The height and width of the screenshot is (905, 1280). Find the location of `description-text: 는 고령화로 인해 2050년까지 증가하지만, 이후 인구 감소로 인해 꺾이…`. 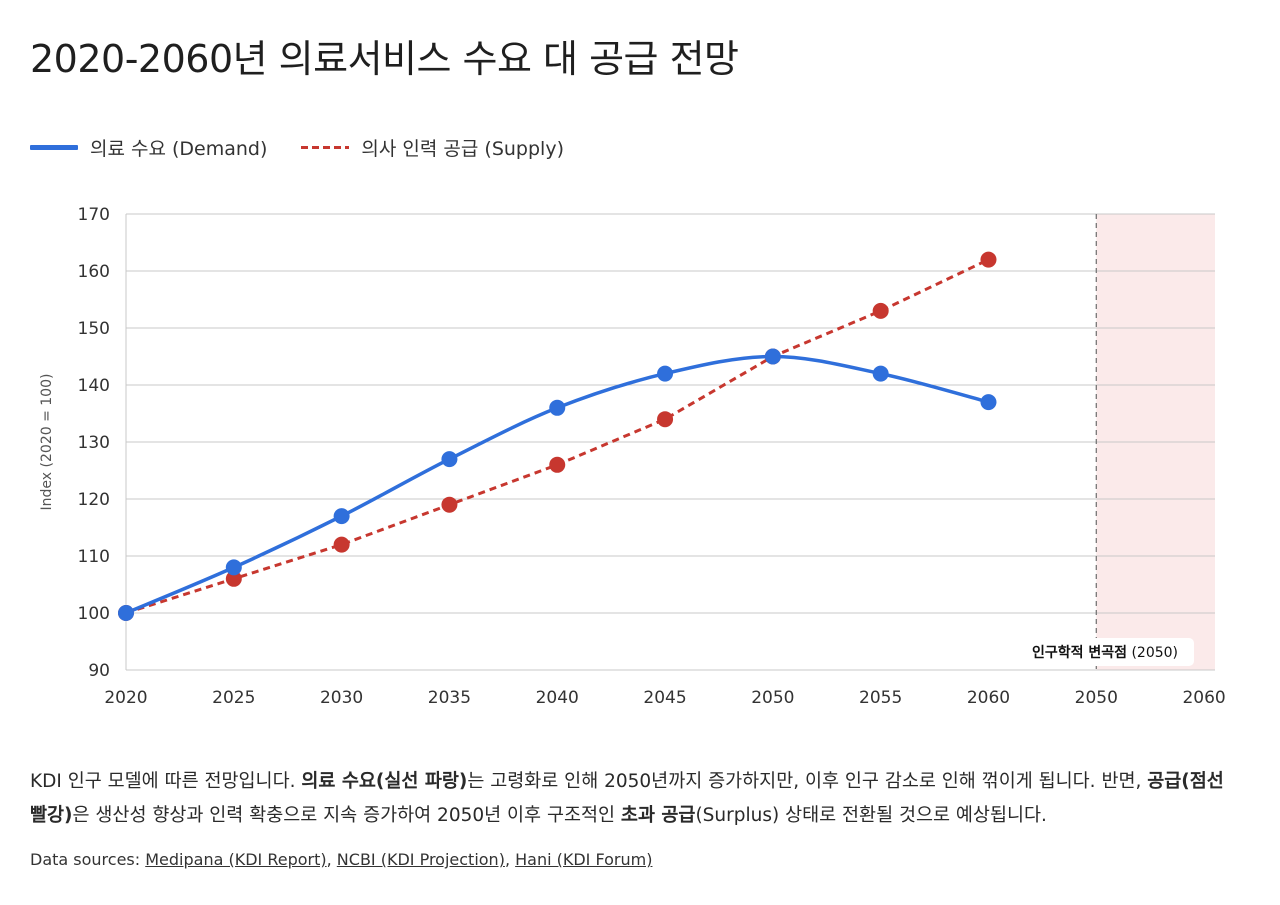

description-text: 는 고령화로 인해 2050년까지 증가하지만, 이후 인구 감소로 인해 꺾이… is located at coordinates (807, 781).